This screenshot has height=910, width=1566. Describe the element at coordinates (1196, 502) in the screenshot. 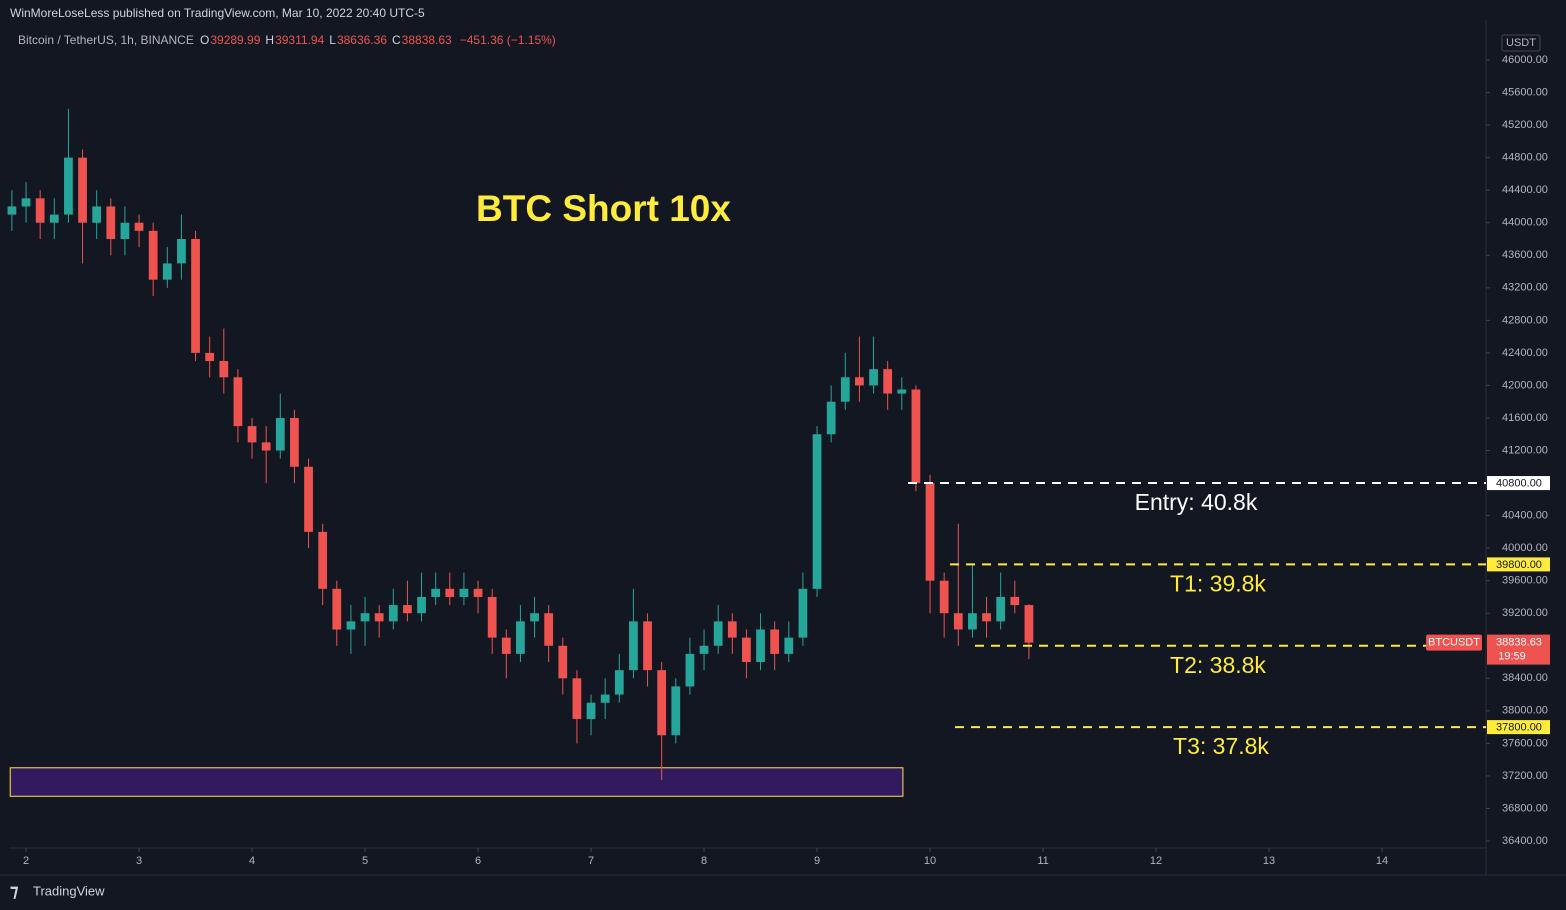

I see `level-text: Entry: 40.8k` at that location.